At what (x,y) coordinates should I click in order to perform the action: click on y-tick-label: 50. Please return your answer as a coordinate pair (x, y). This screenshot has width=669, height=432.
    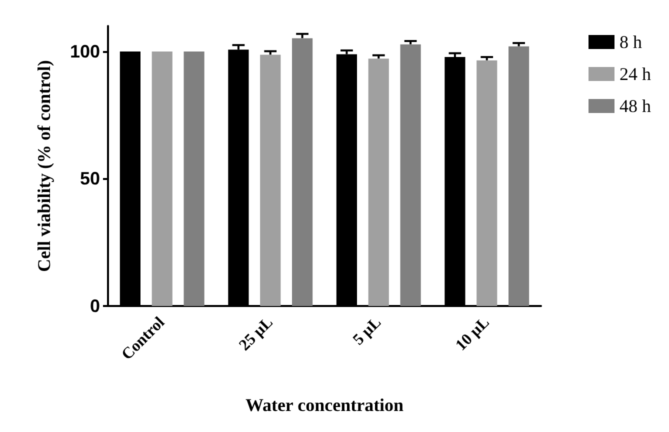
    Looking at the image, I should click on (90, 178).